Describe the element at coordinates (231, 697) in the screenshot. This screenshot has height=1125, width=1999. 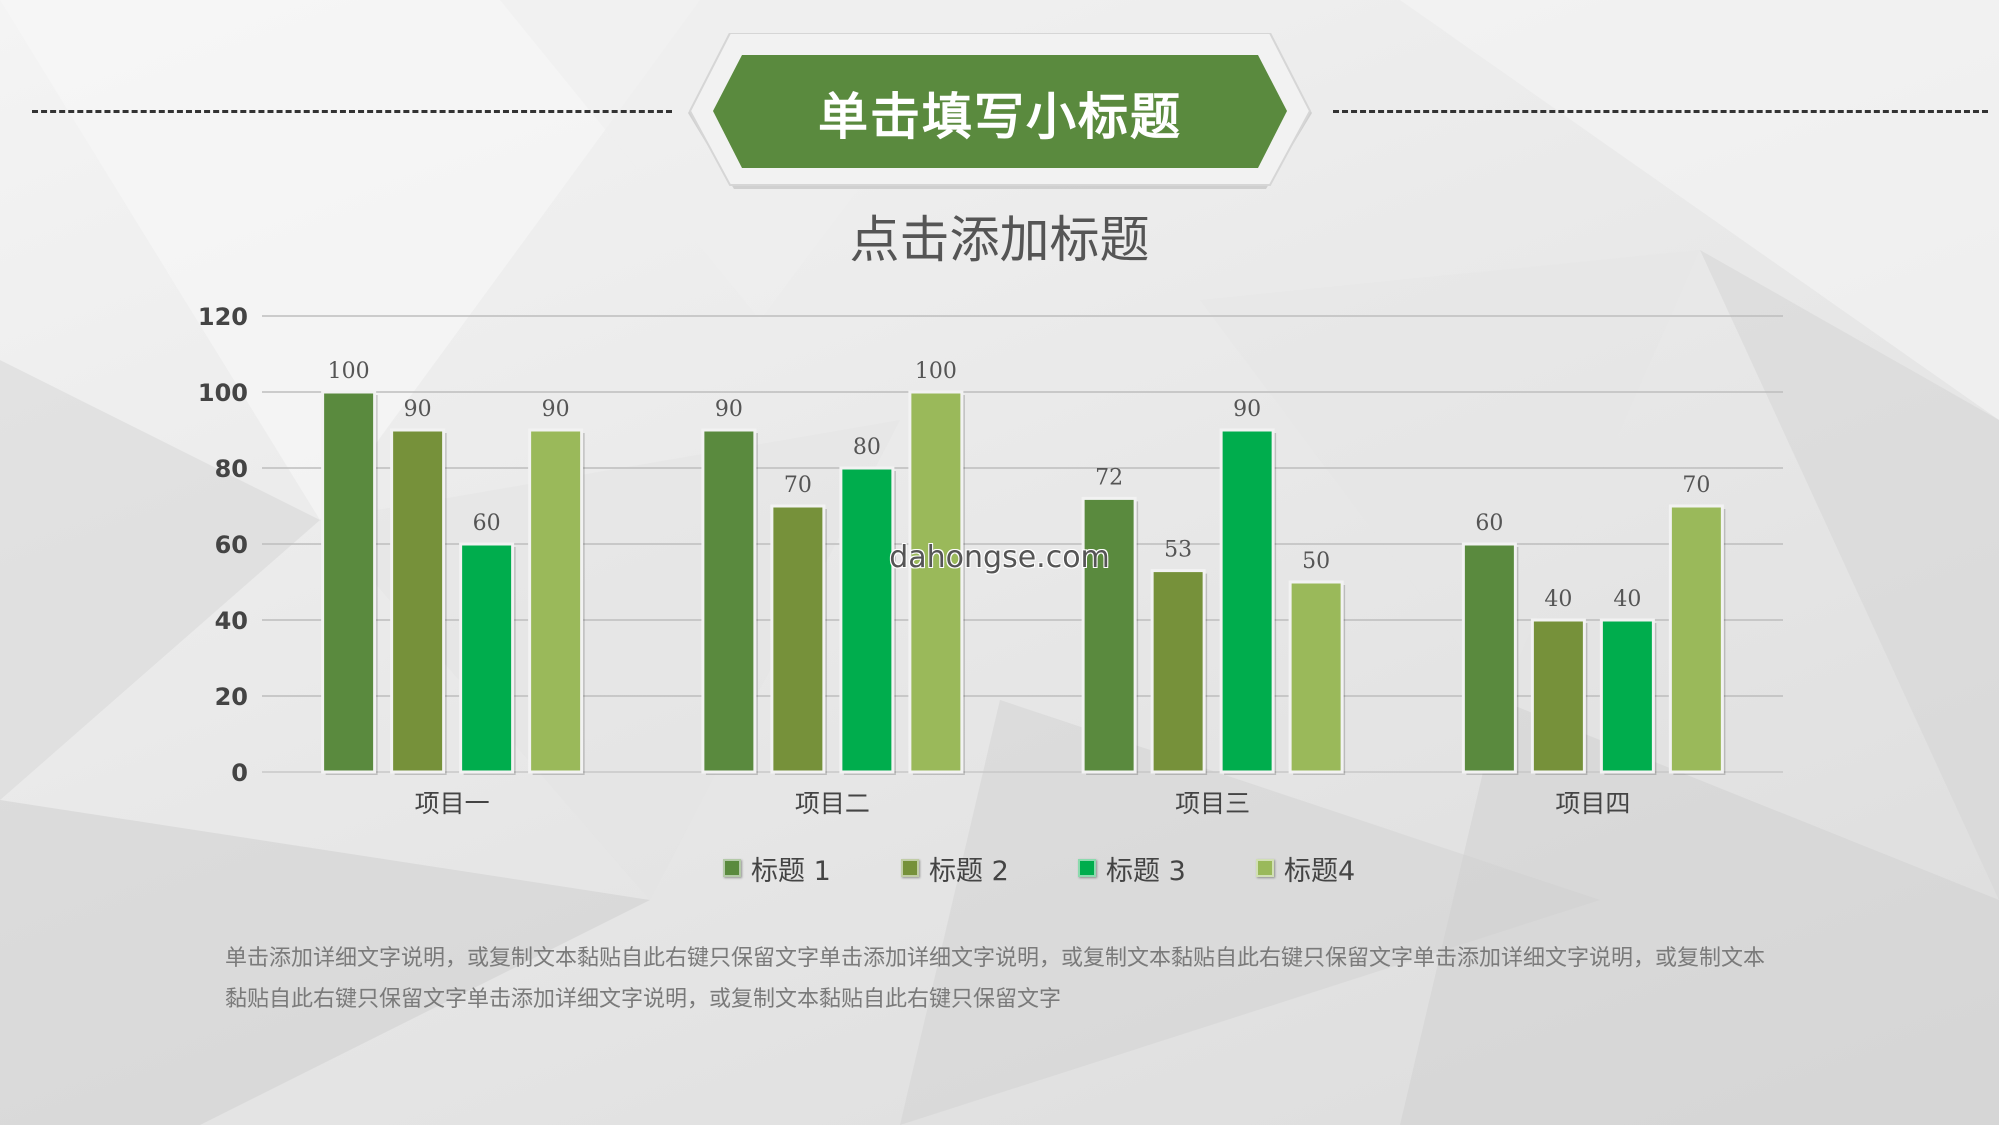
I see `y-tick-label: 20` at that location.